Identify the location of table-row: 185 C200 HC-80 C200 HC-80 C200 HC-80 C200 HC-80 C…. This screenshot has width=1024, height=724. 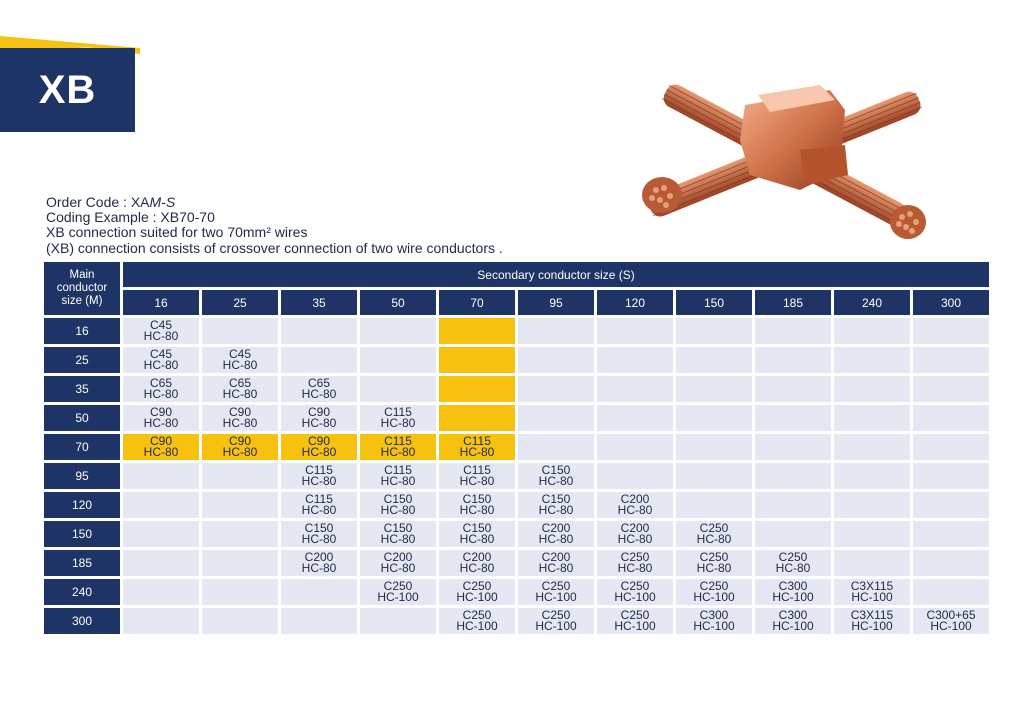
(516, 563).